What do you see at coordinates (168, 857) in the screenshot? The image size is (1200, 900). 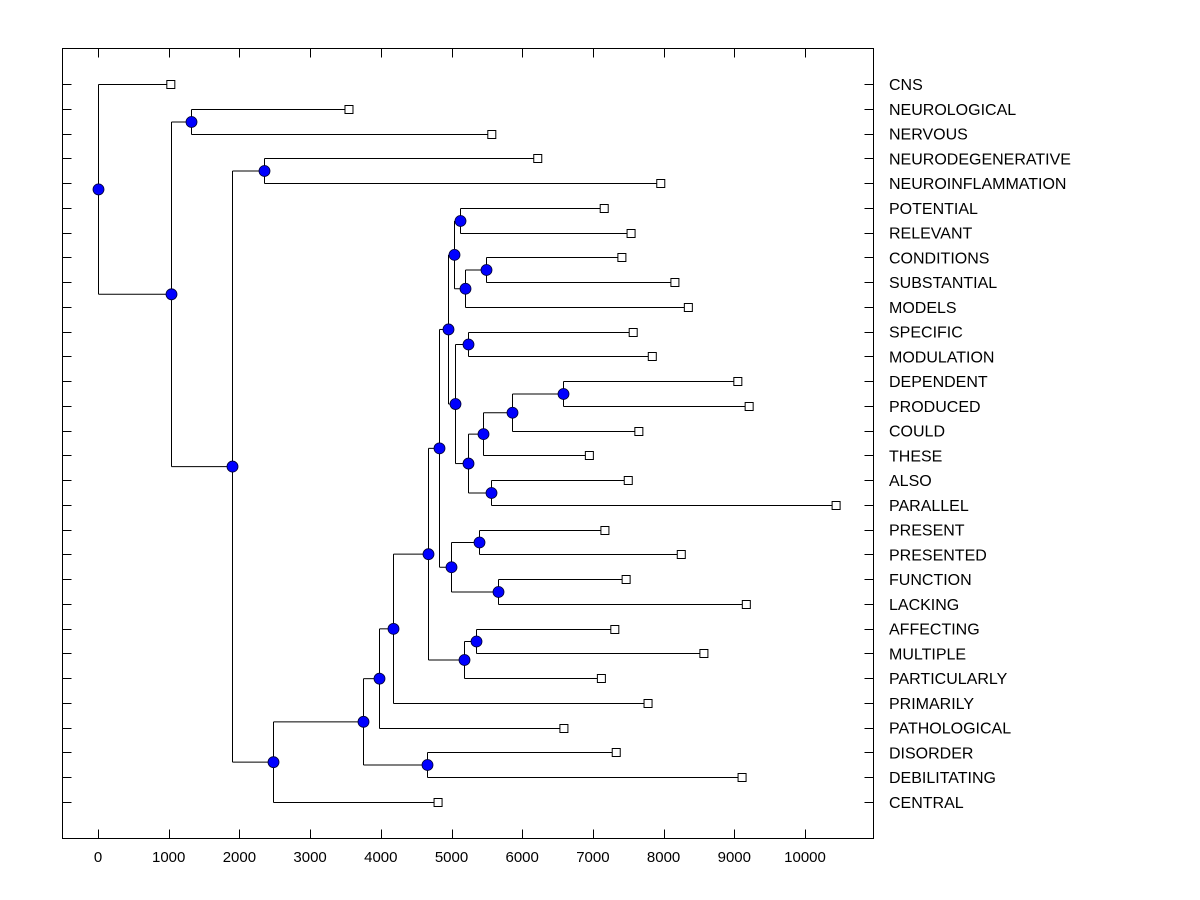 I see `x-tick-label: 1000` at bounding box center [168, 857].